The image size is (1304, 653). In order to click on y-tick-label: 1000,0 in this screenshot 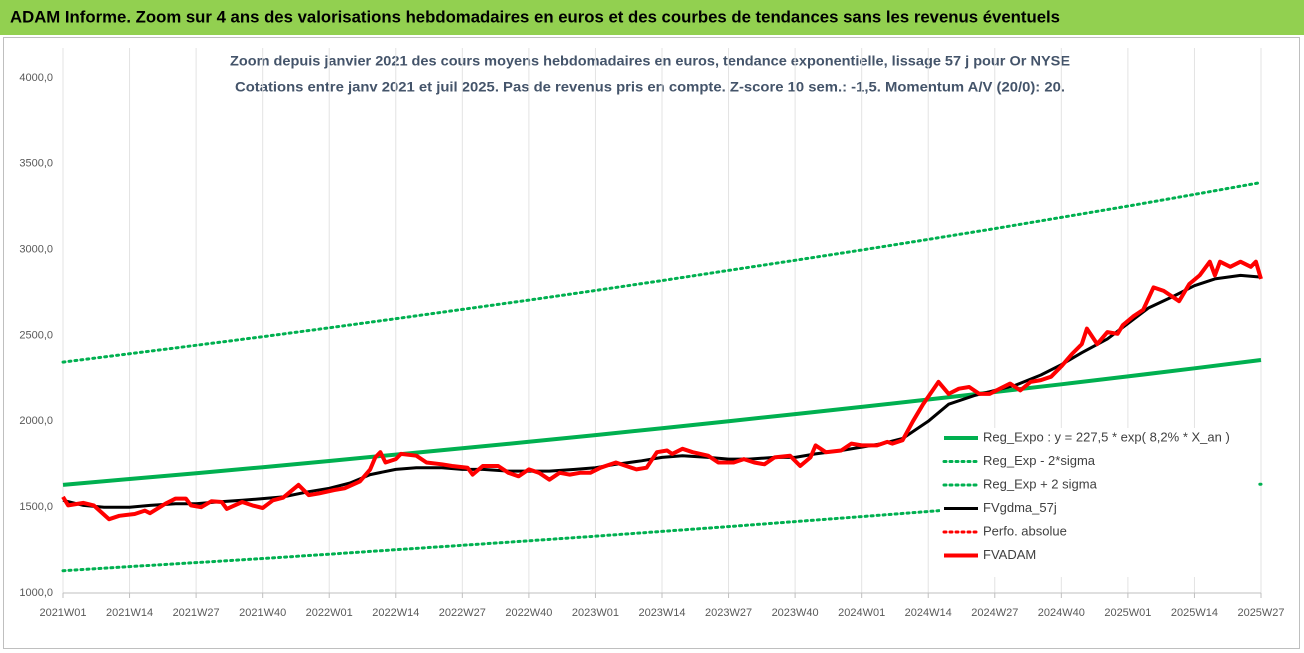, I will do `click(36, 593)`.